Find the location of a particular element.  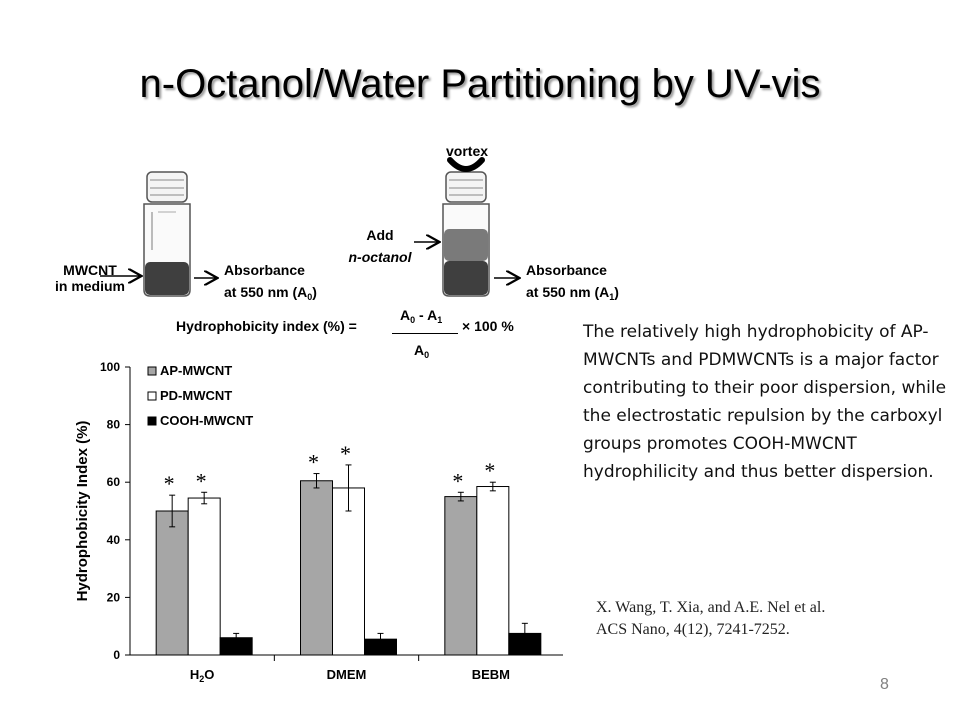

vial1-icon is located at coordinates (167, 234).